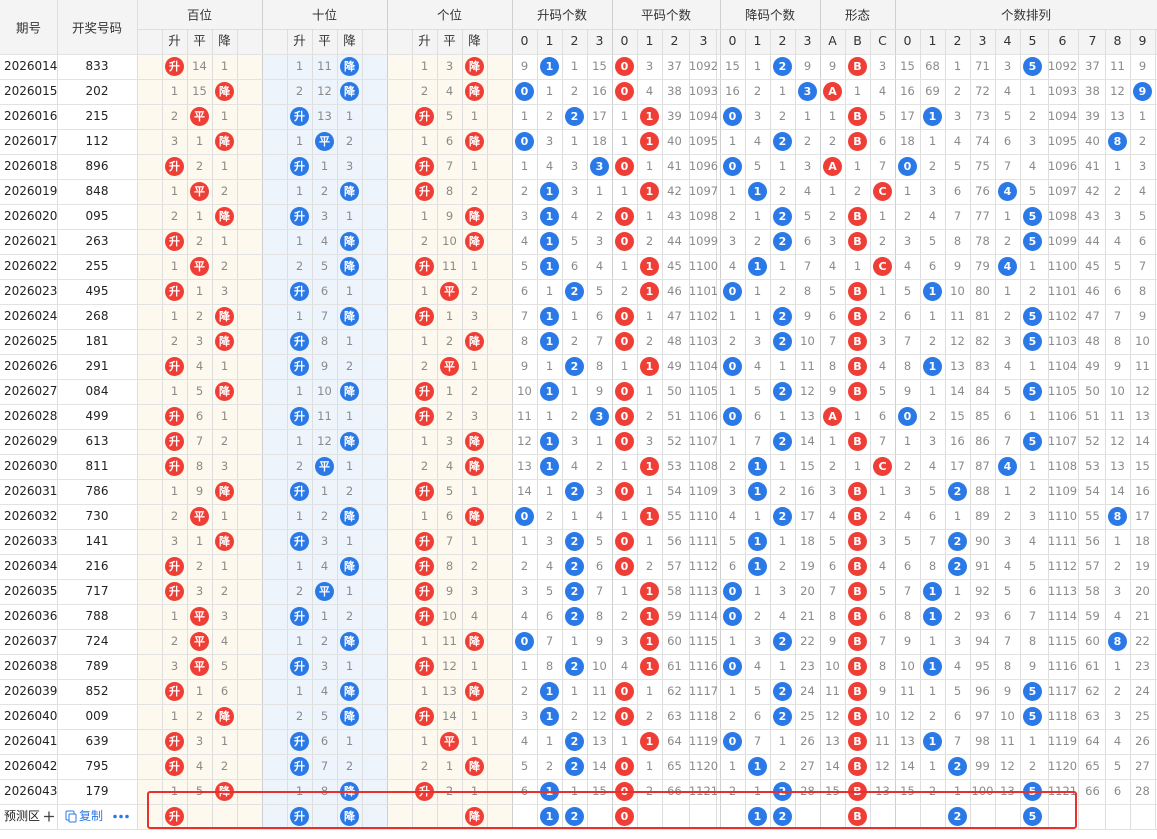 This screenshot has width=1157, height=839. What do you see at coordinates (1062, 616) in the screenshot?
I see `miss-count: 1114` at bounding box center [1062, 616].